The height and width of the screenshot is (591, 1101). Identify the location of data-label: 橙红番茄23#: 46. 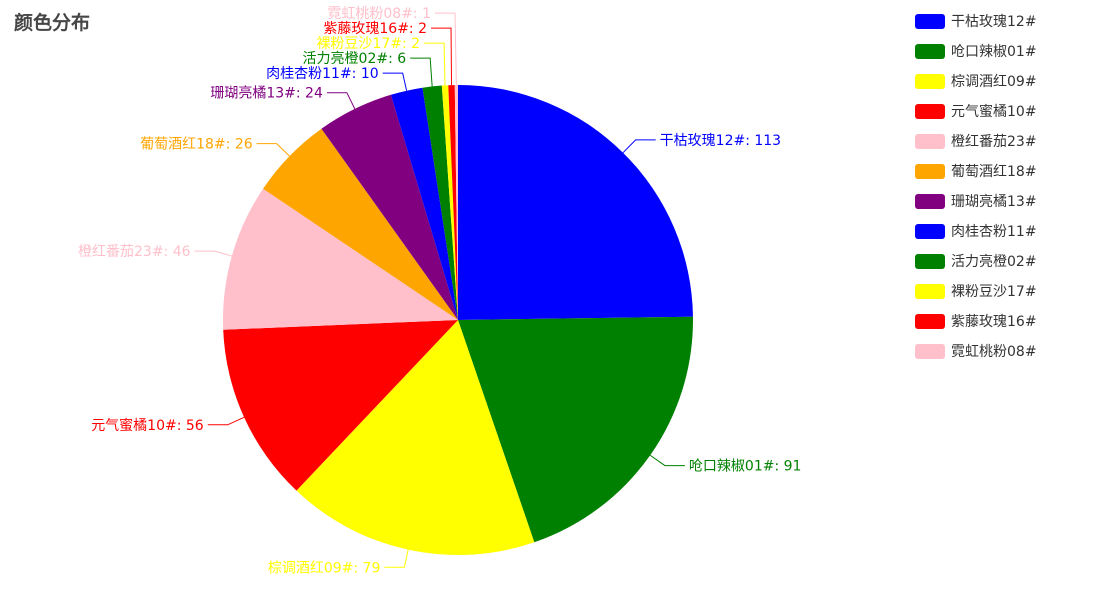
(134, 251).